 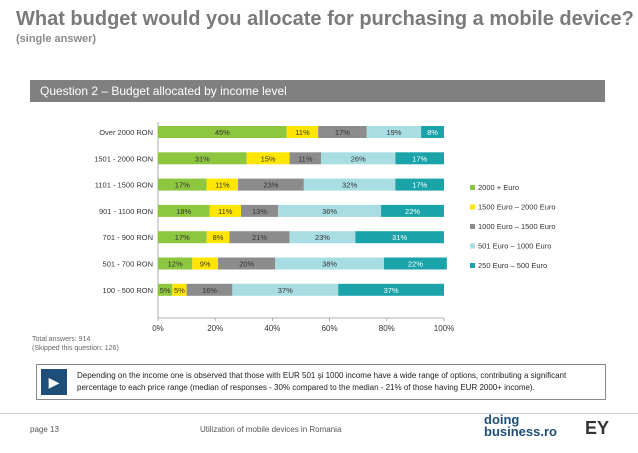 I want to click on data-label: 21%, so click(x=259, y=237).